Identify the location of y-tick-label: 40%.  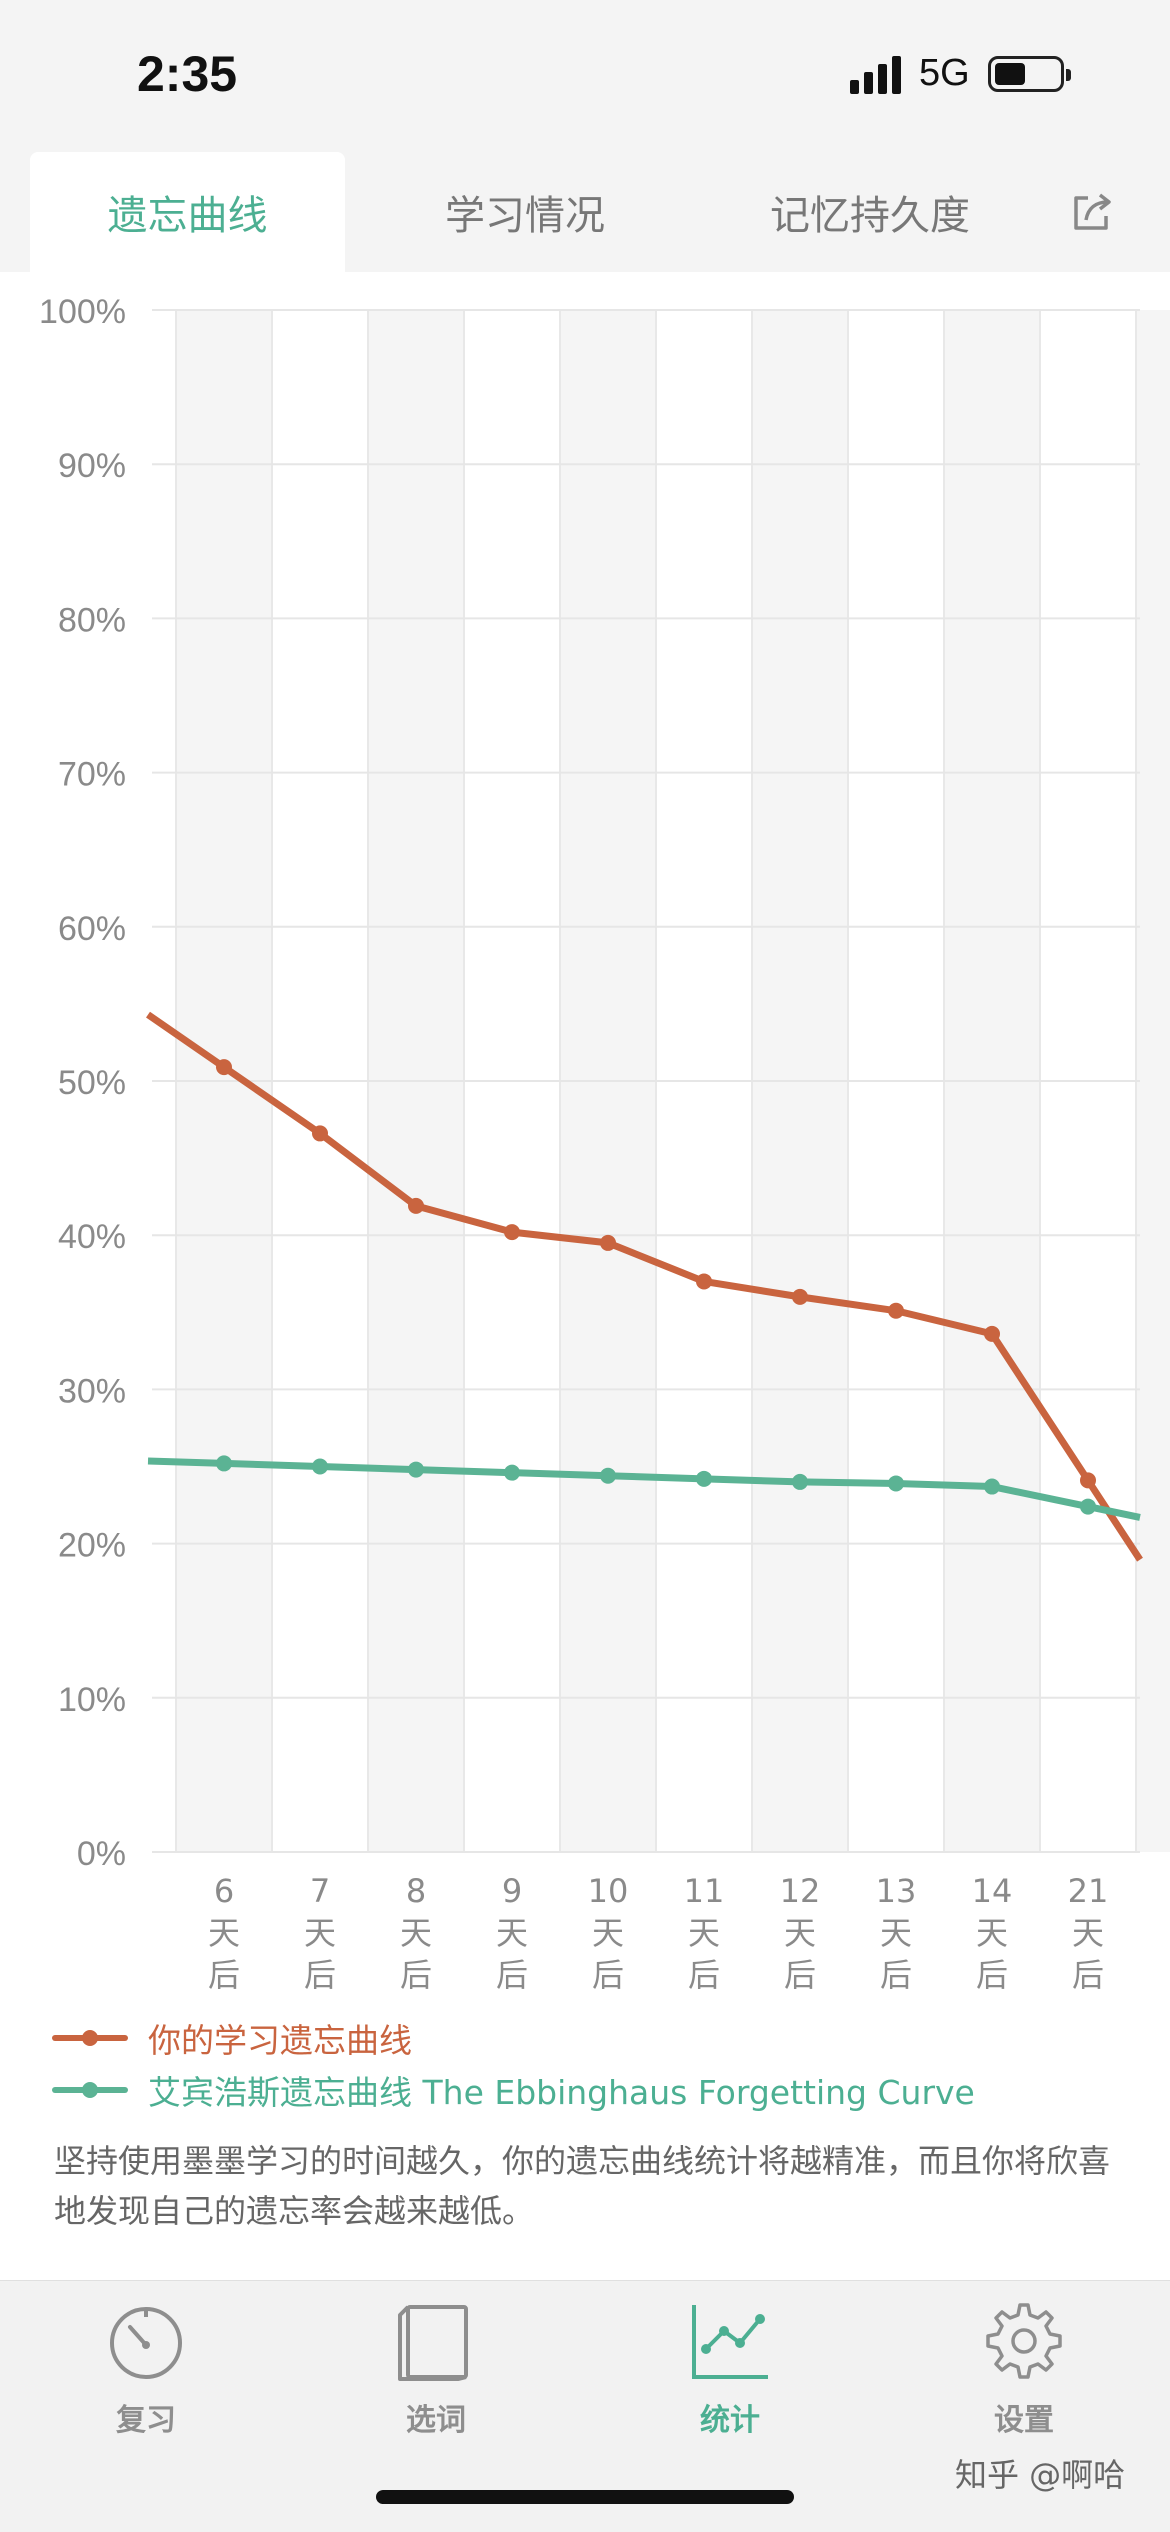
(92, 1237).